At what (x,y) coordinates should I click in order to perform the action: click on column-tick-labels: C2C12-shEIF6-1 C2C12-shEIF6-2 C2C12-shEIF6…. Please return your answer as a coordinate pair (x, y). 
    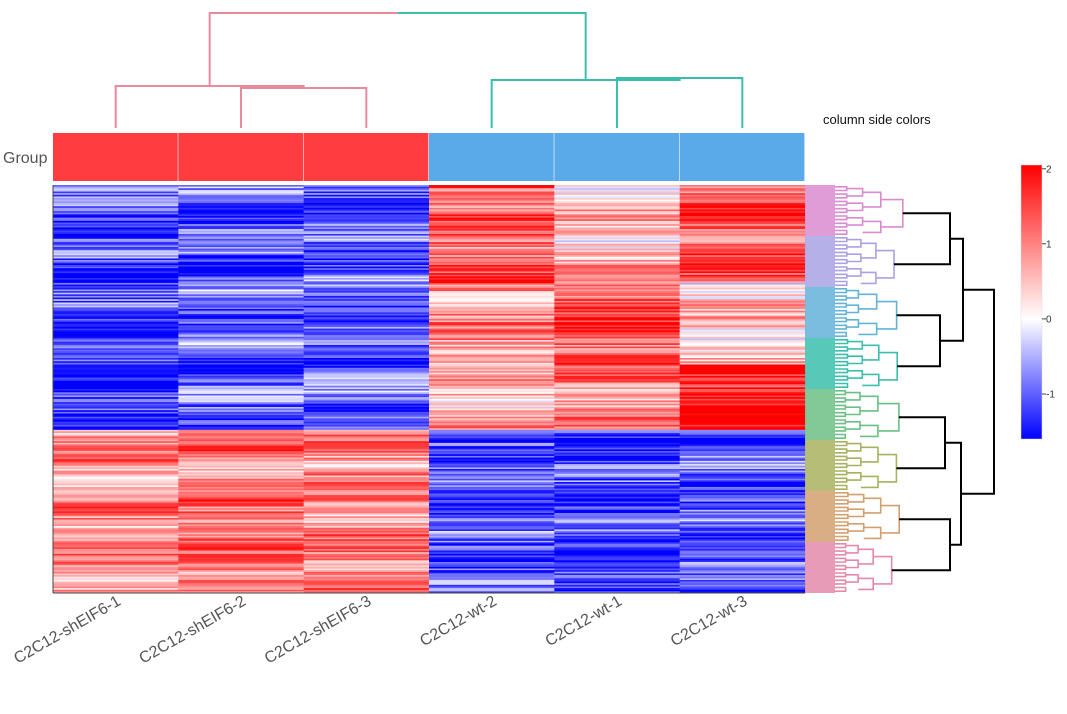
    Looking at the image, I should click on (380, 630).